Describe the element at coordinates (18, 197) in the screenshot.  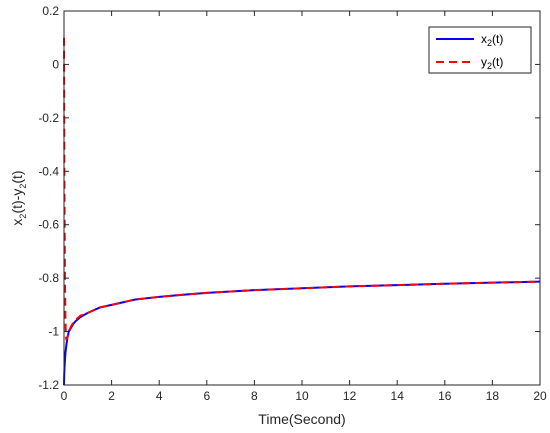
I see `y-axis-label: x2(t)-y2(t)` at that location.